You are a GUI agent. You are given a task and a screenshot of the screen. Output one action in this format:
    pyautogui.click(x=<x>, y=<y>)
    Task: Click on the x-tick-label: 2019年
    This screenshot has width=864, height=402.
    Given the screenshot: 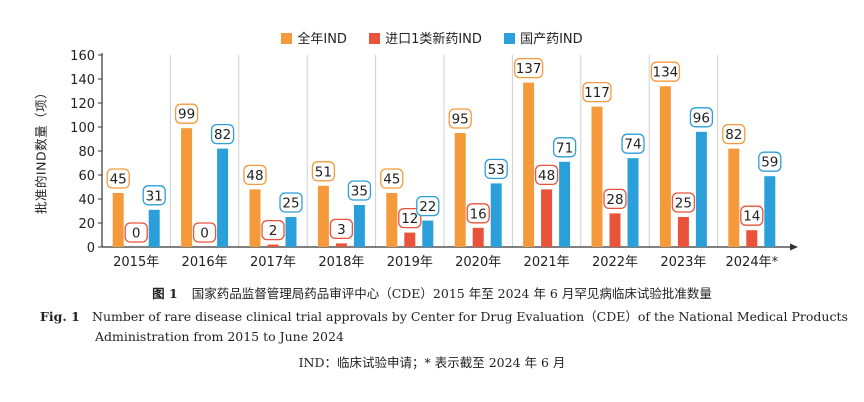 What is the action you would take?
    pyautogui.click(x=410, y=262)
    